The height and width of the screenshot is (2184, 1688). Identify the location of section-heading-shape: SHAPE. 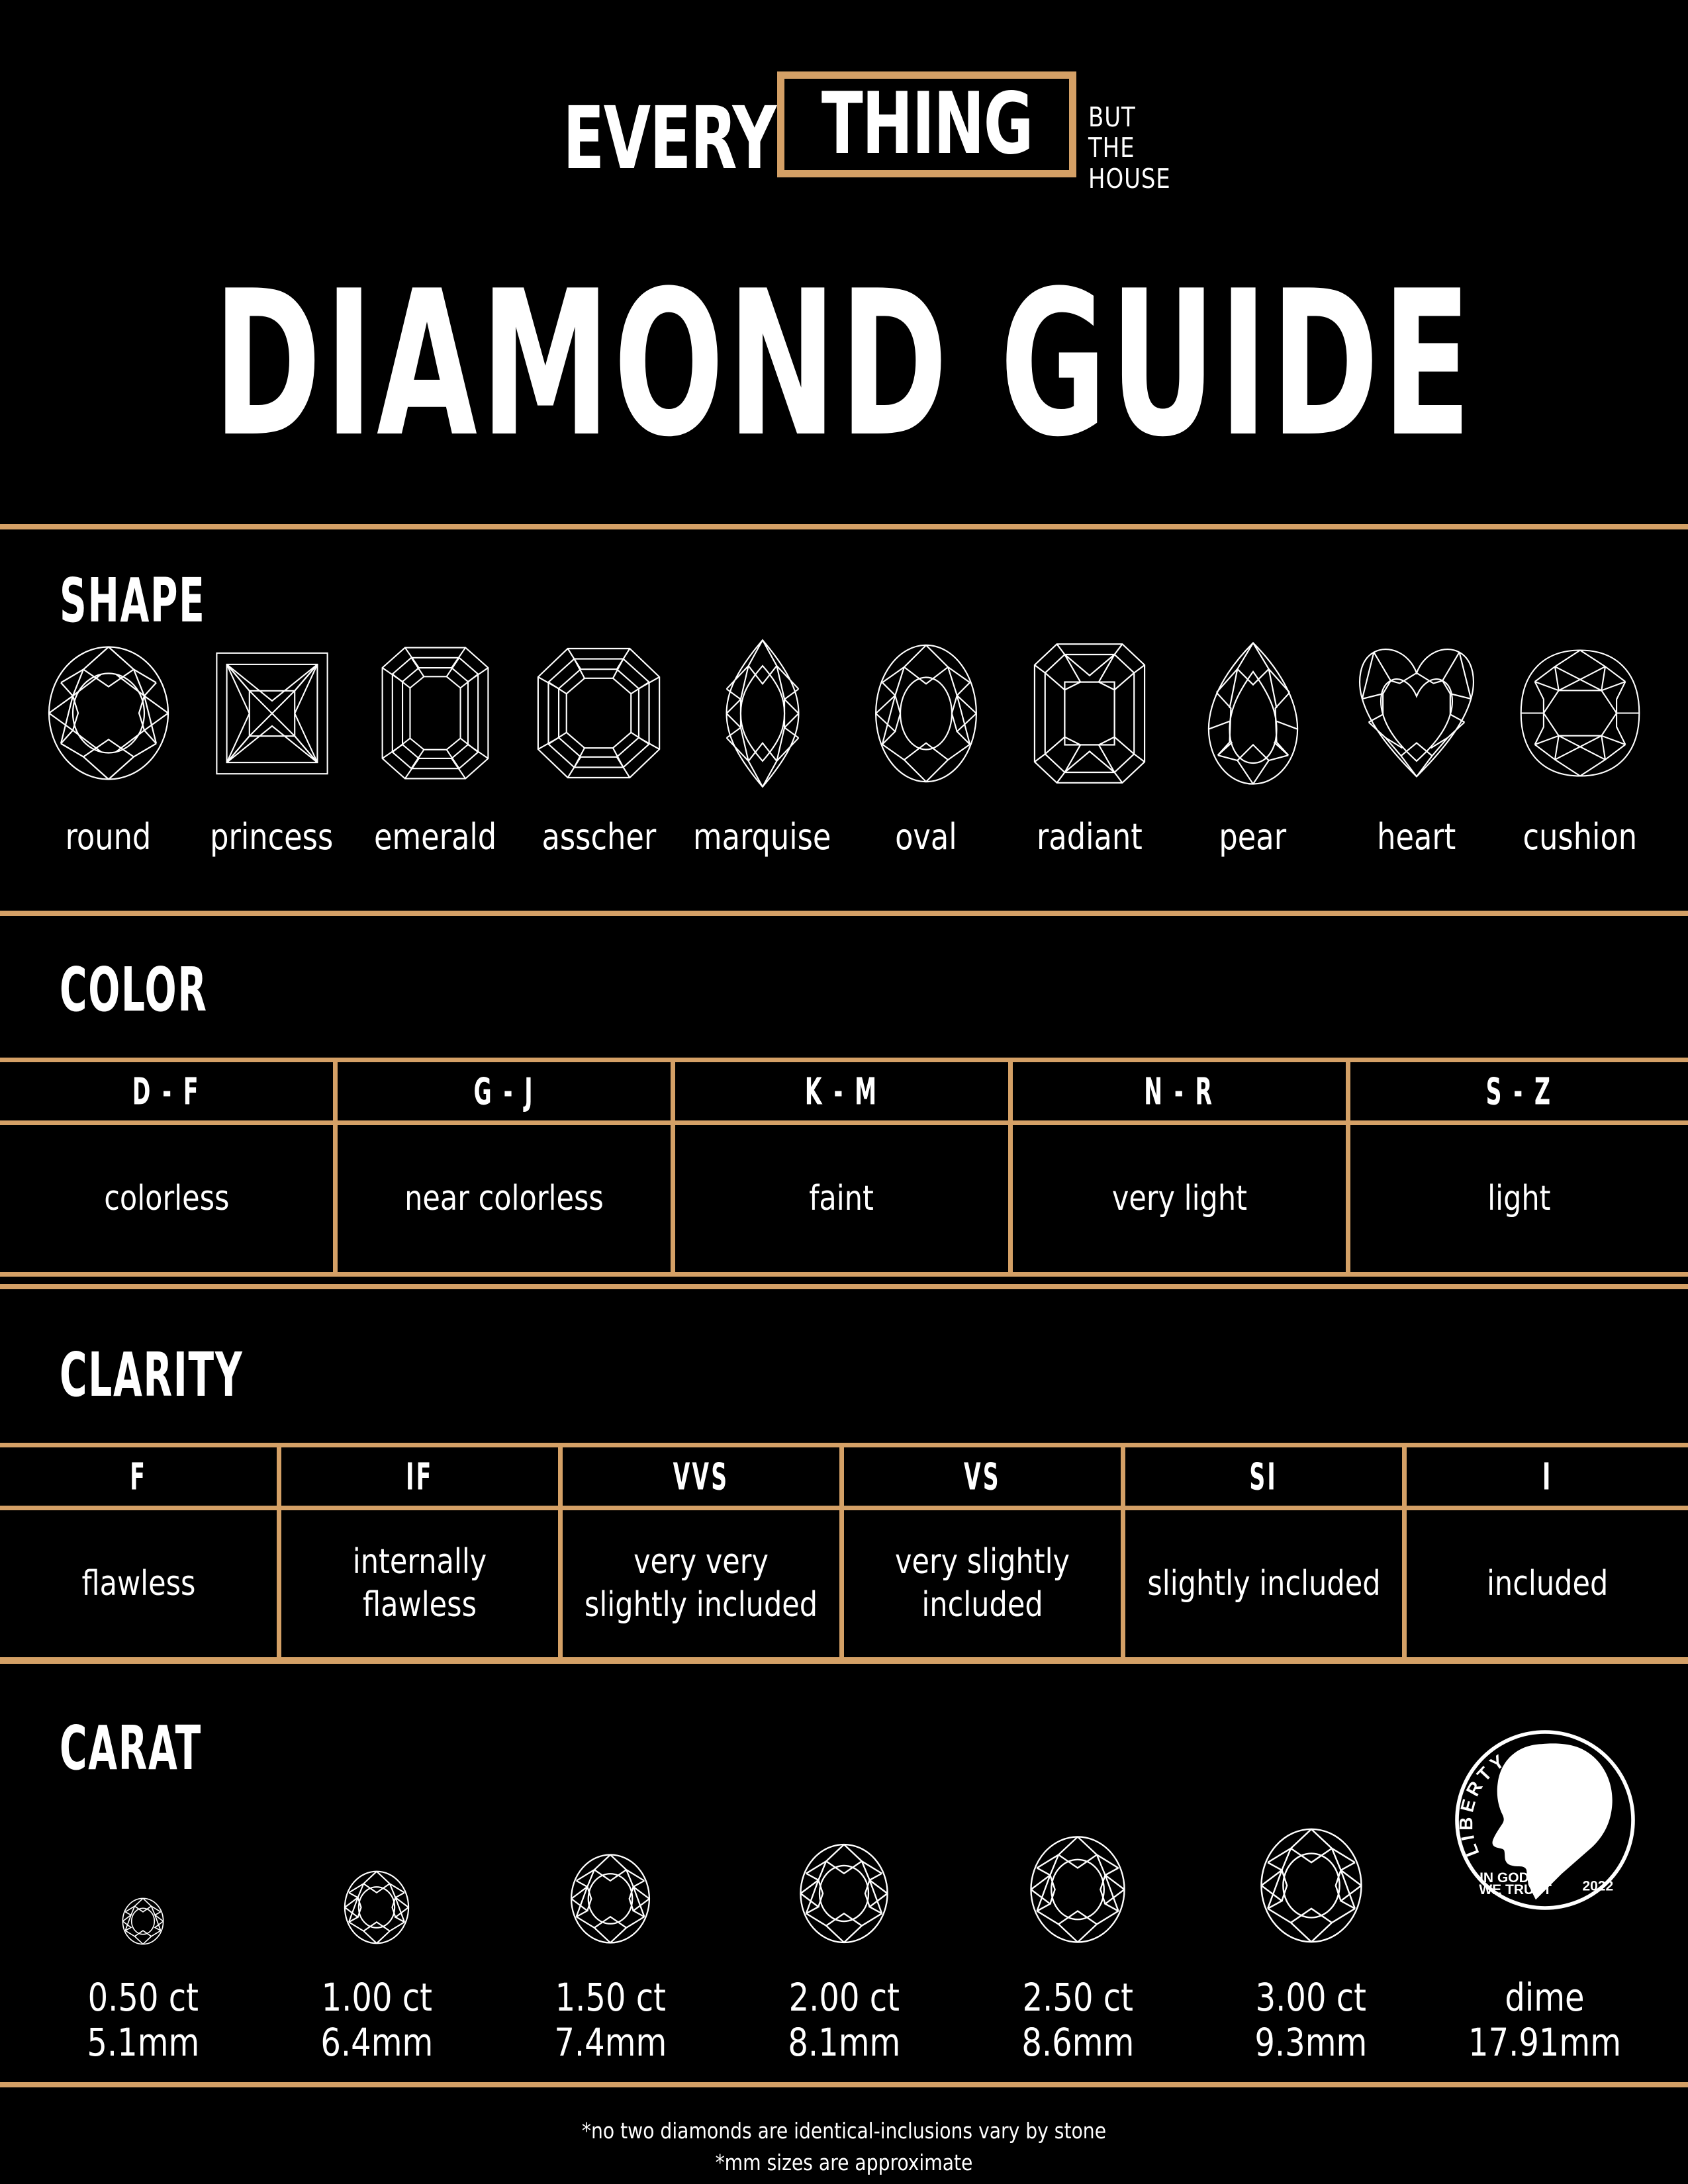
(133, 601).